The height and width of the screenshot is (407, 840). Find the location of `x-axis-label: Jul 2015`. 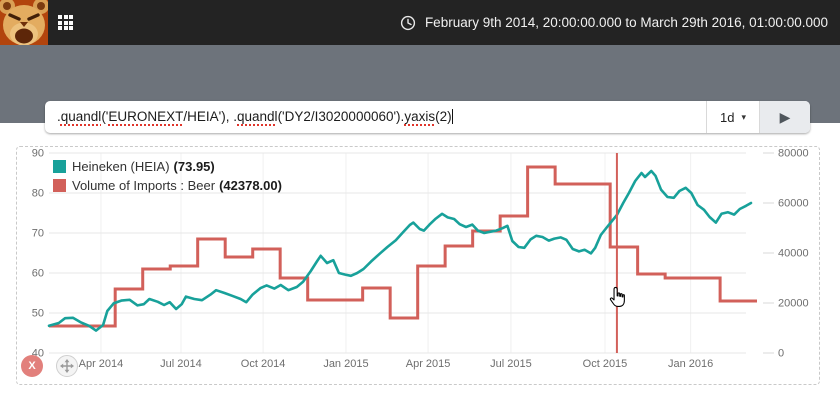

x-axis-label: Jul 2015 is located at coordinates (511, 364).